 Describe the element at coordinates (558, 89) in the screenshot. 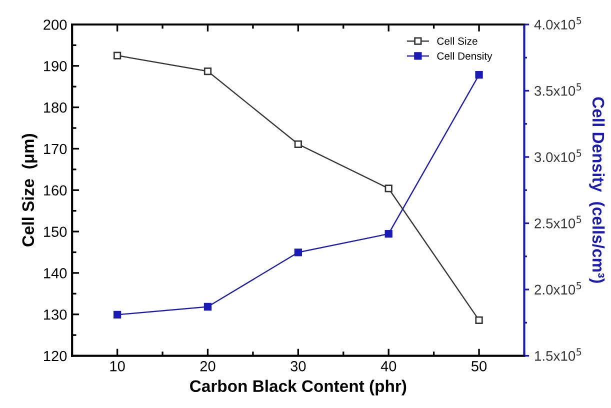

I see `y2-tick-label: 3.5x10$^{5}$` at that location.